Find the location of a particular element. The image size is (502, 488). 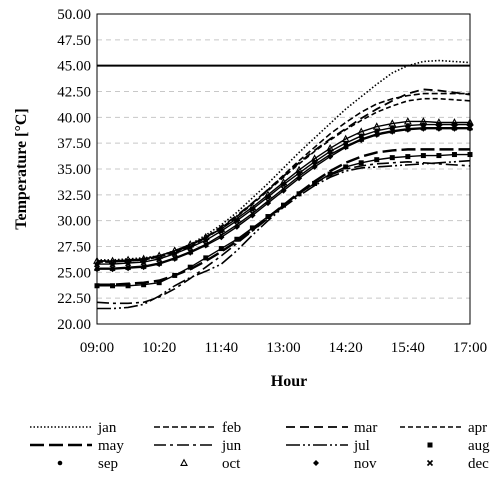

legend-label-aug: aug is located at coordinates (479, 446).